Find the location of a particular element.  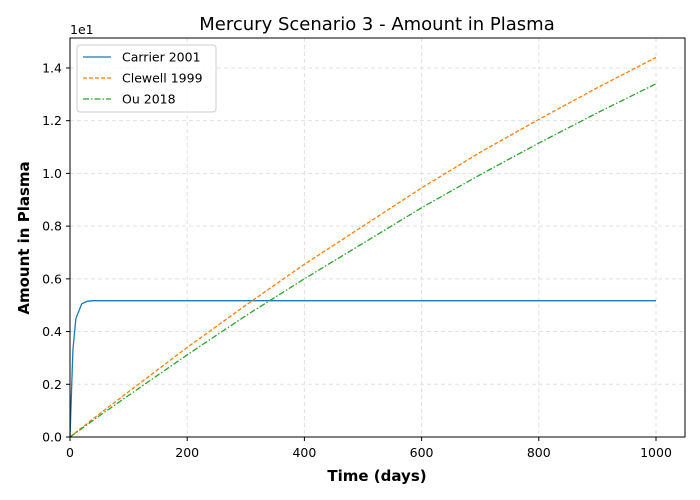

y-tick-label: 0.4 is located at coordinates (52, 331).